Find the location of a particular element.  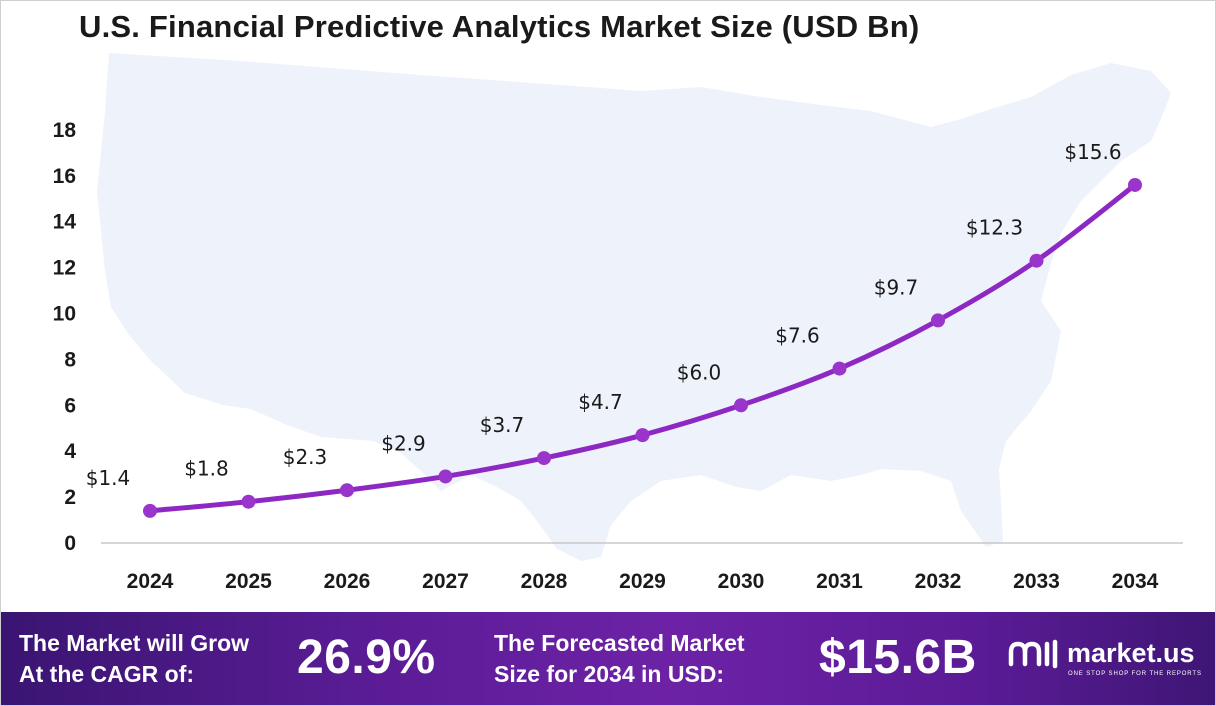

market-us-logo-icon is located at coordinates (1033, 654).